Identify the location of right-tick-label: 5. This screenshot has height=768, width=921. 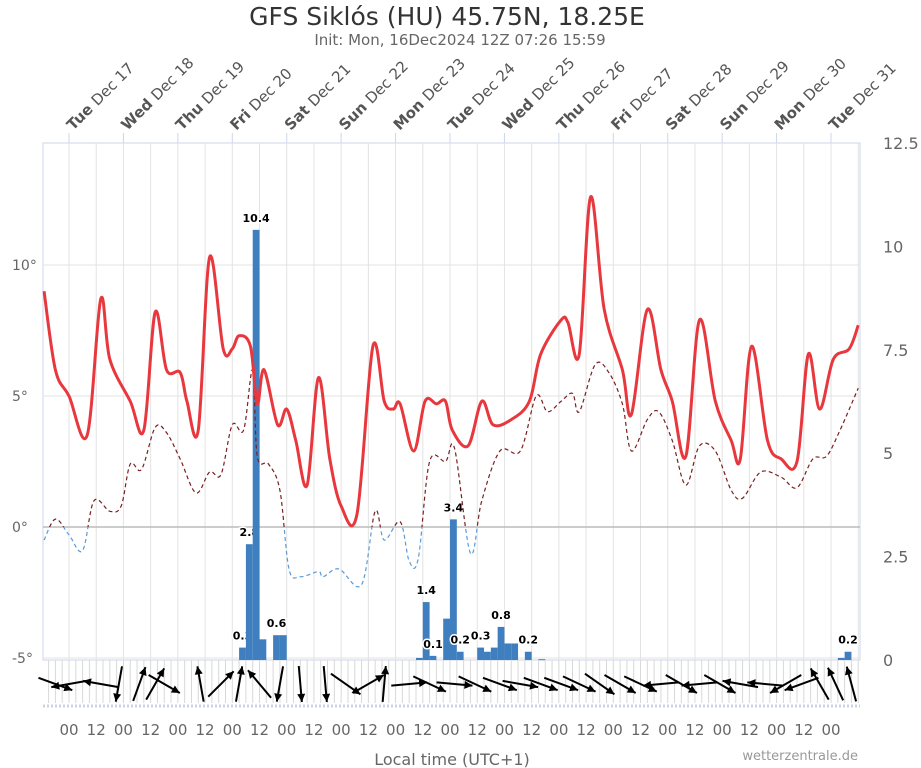
(888, 453).